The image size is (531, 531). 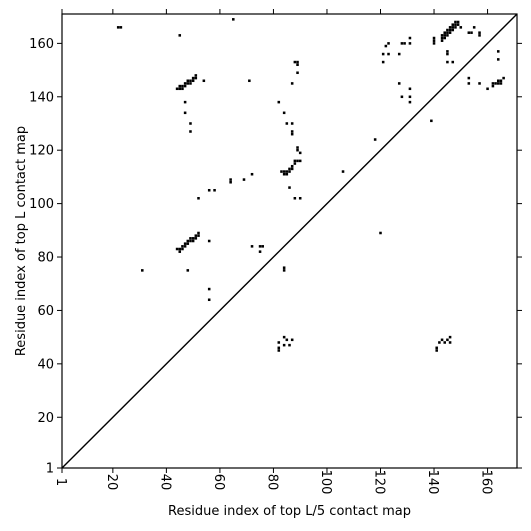 What do you see at coordinates (289, 511) in the screenshot?
I see `x-axis-label: Residue index of top L/5 contact map` at bounding box center [289, 511].